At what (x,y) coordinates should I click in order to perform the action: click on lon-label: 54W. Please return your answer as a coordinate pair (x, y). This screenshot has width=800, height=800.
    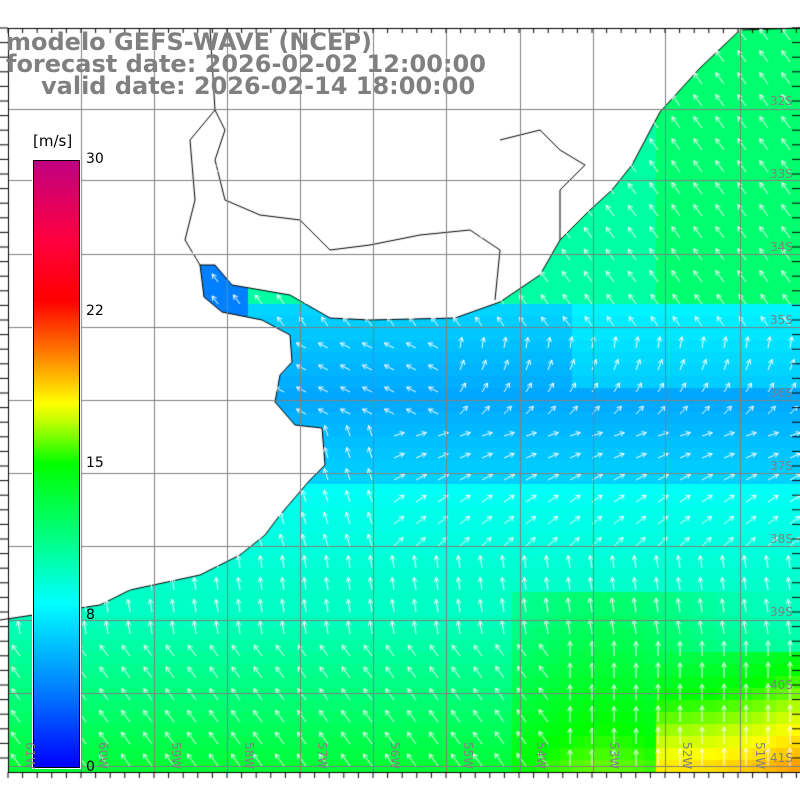
    Looking at the image, I should click on (541, 756).